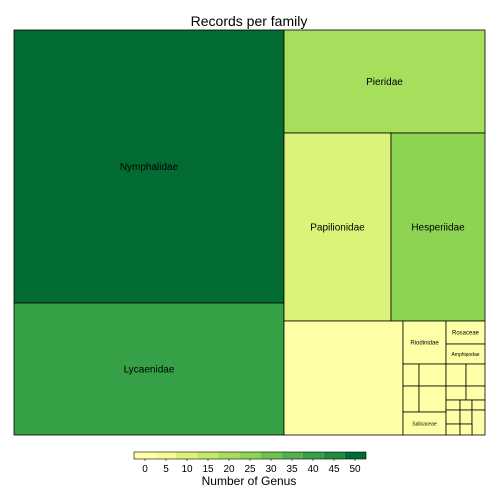 This screenshot has height=495, width=500. I want to click on color-legend: 0 5 10 15 20 25 30 35 40 45 50, so click(250, 463).